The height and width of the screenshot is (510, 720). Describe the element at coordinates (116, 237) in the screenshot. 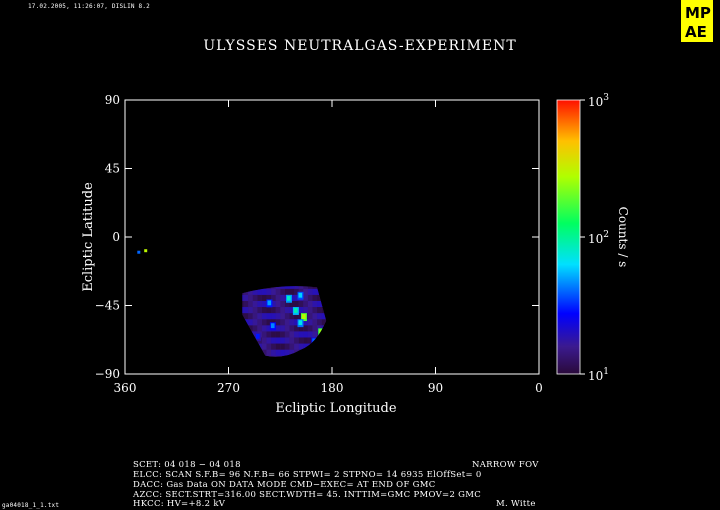

I see `y-tick-label: 0` at that location.